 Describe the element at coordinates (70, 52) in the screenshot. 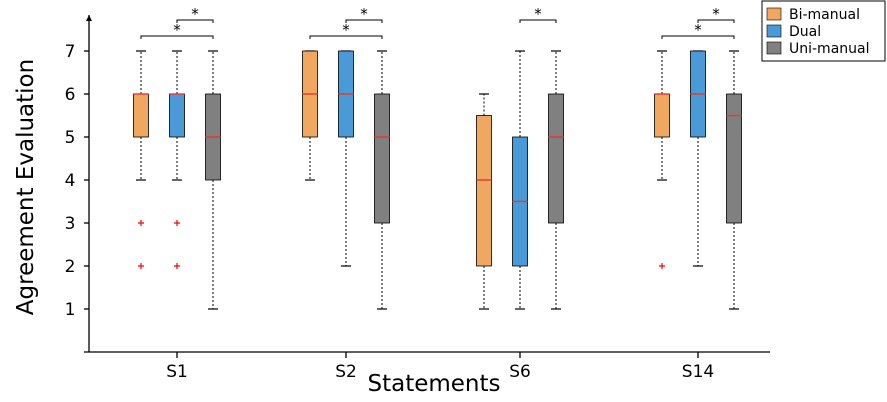

I see `y-tick-label: 7` at that location.